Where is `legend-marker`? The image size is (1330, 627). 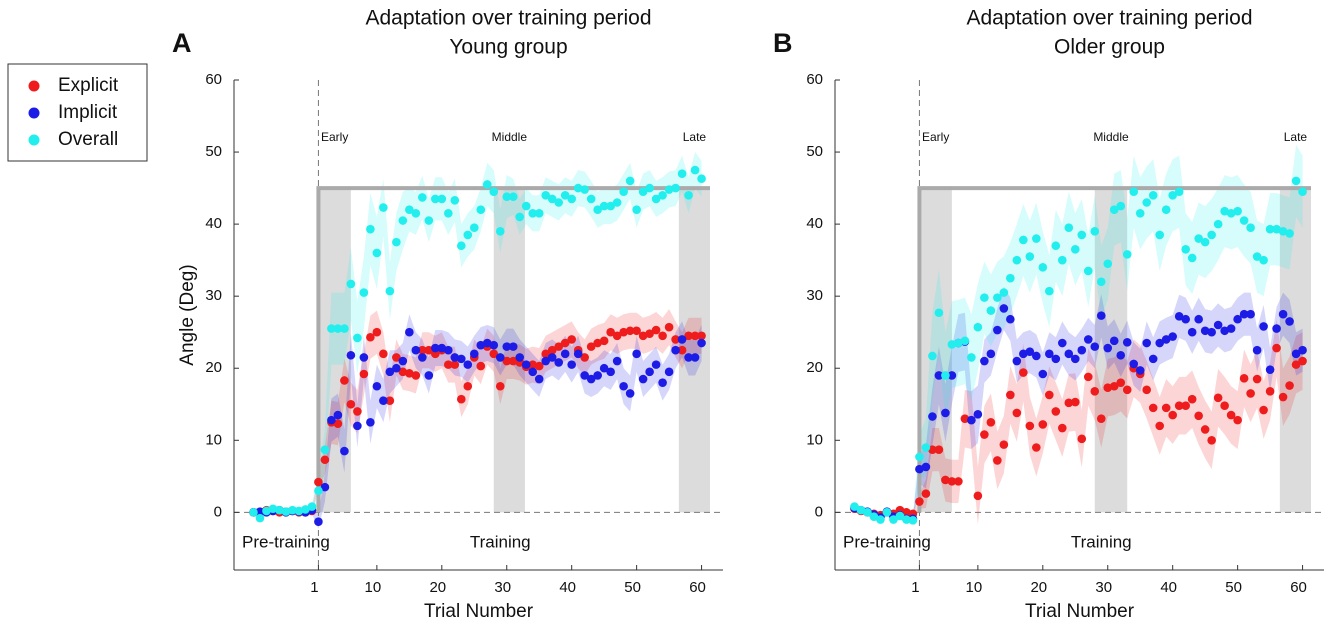
legend-marker is located at coordinates (34, 86).